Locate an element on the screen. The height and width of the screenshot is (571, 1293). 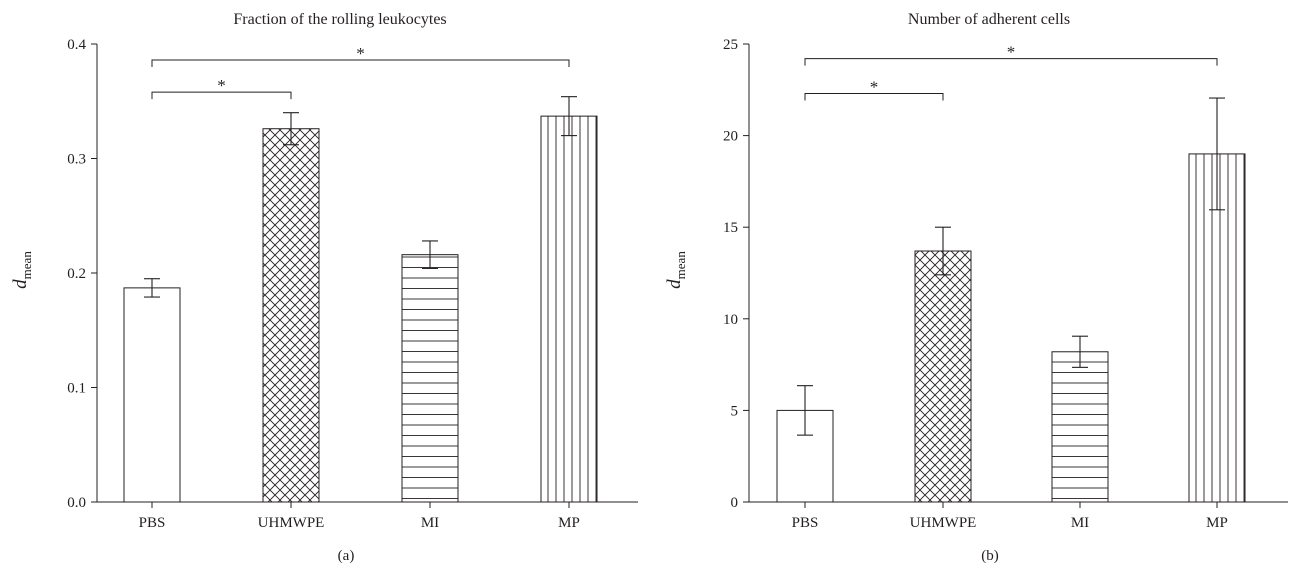
y-tick-label: 0.3 is located at coordinates (76, 160).